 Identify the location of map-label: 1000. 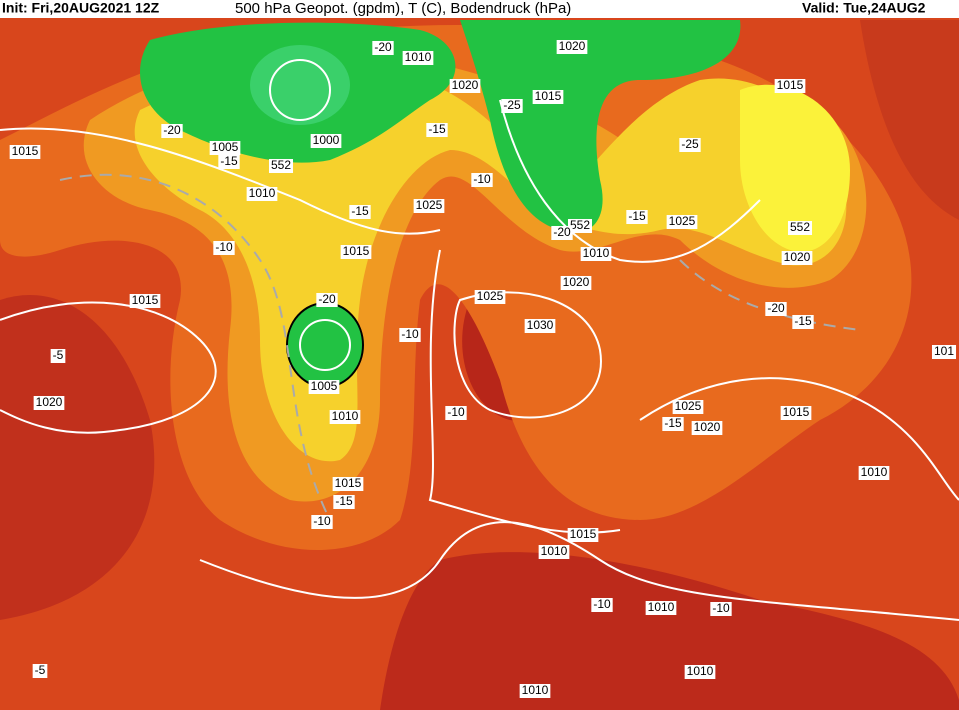
(326, 140).